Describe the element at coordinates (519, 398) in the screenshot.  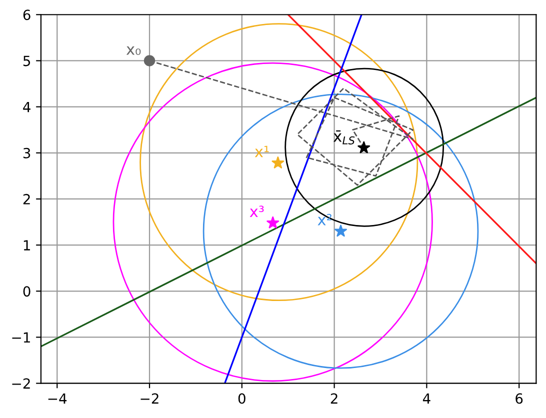
I see `x-tick-label: 6` at that location.